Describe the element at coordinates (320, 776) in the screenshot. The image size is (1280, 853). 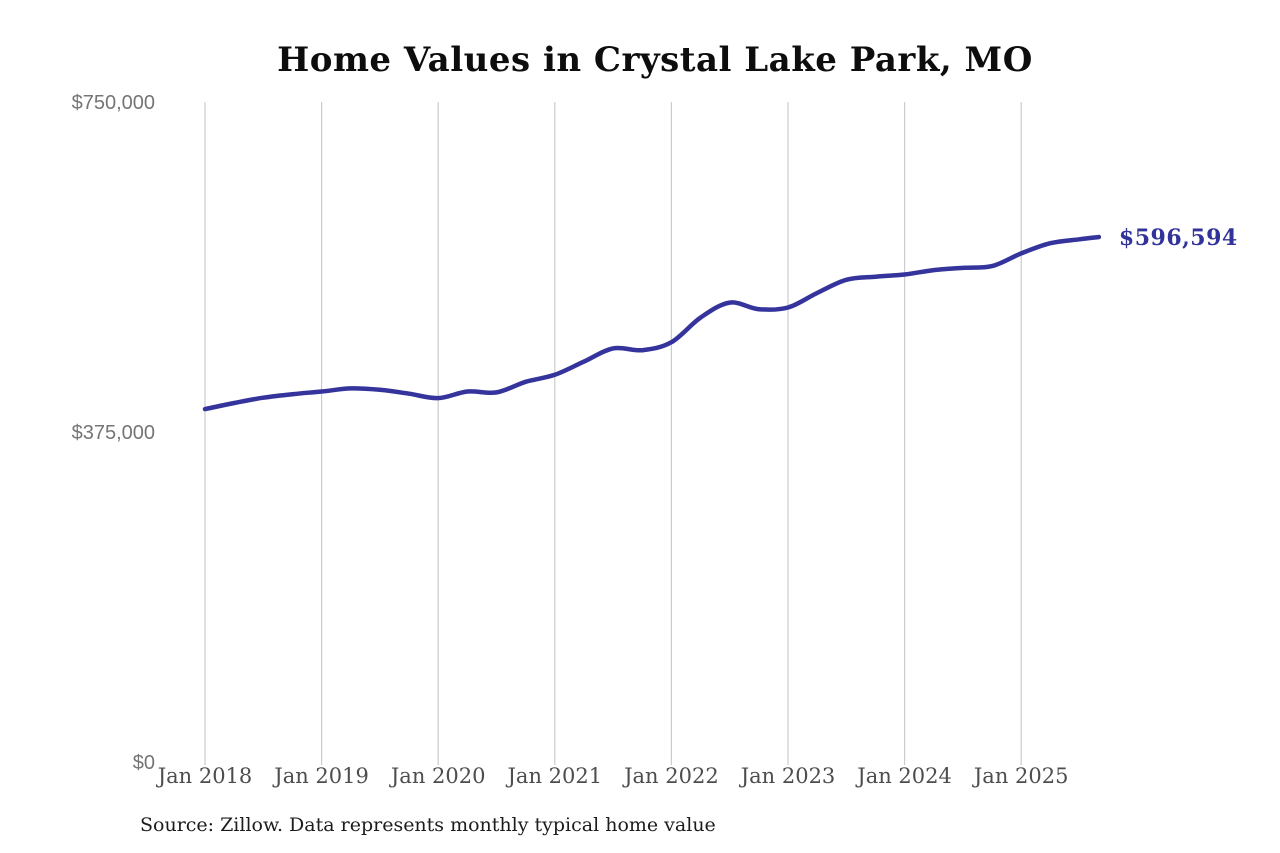
I see `x-tick-label: Jan 2019` at that location.